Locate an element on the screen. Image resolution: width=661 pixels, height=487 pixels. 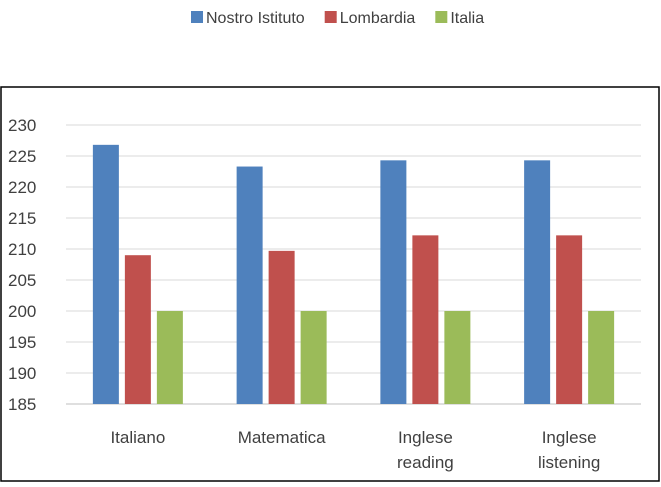
legend-label: Lombardia is located at coordinates (378, 18).